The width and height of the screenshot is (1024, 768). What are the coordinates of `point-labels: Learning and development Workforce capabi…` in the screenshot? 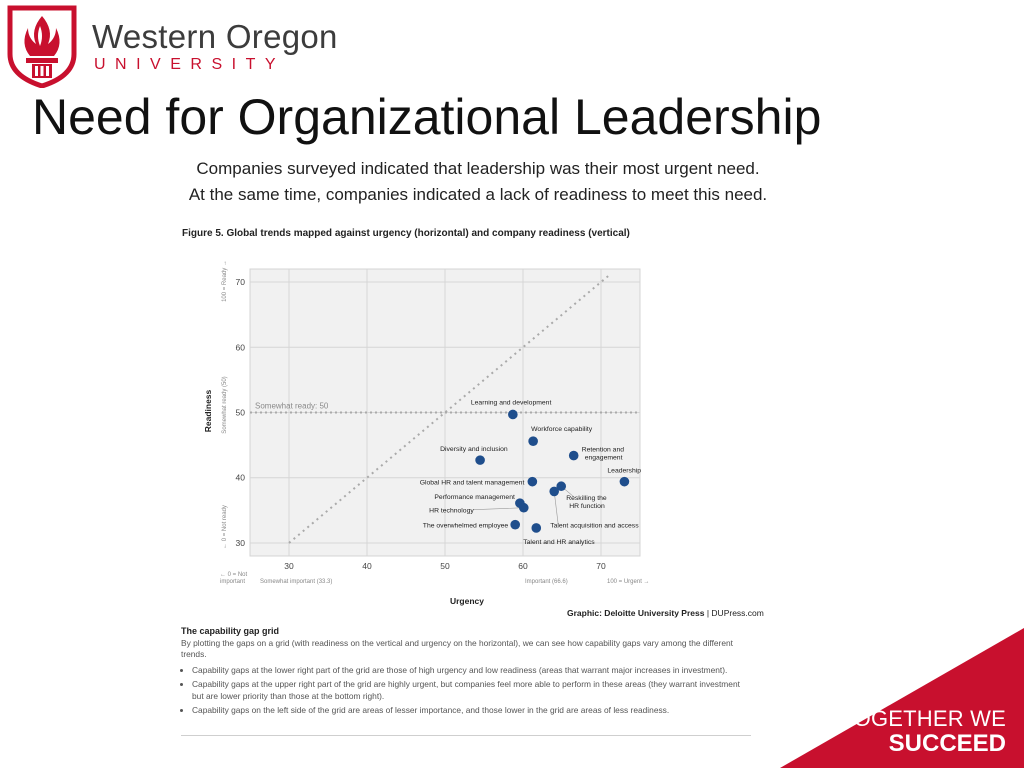 It's located at (531, 472).